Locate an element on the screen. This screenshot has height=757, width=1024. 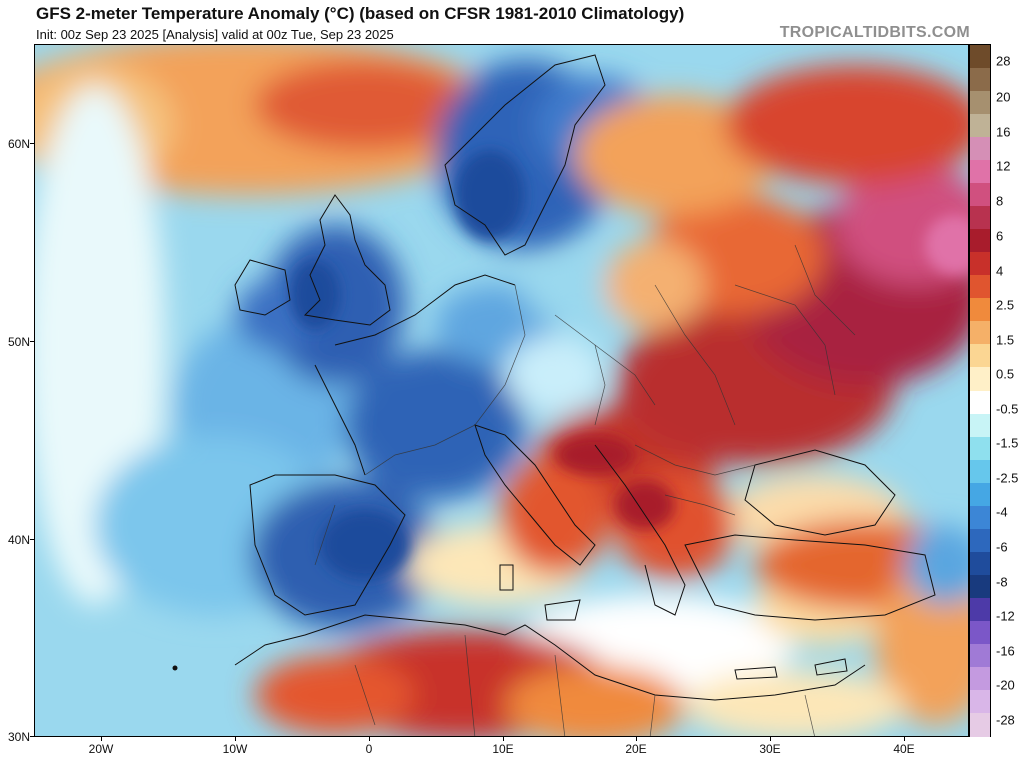
black-sea-outline is located at coordinates (820, 492).